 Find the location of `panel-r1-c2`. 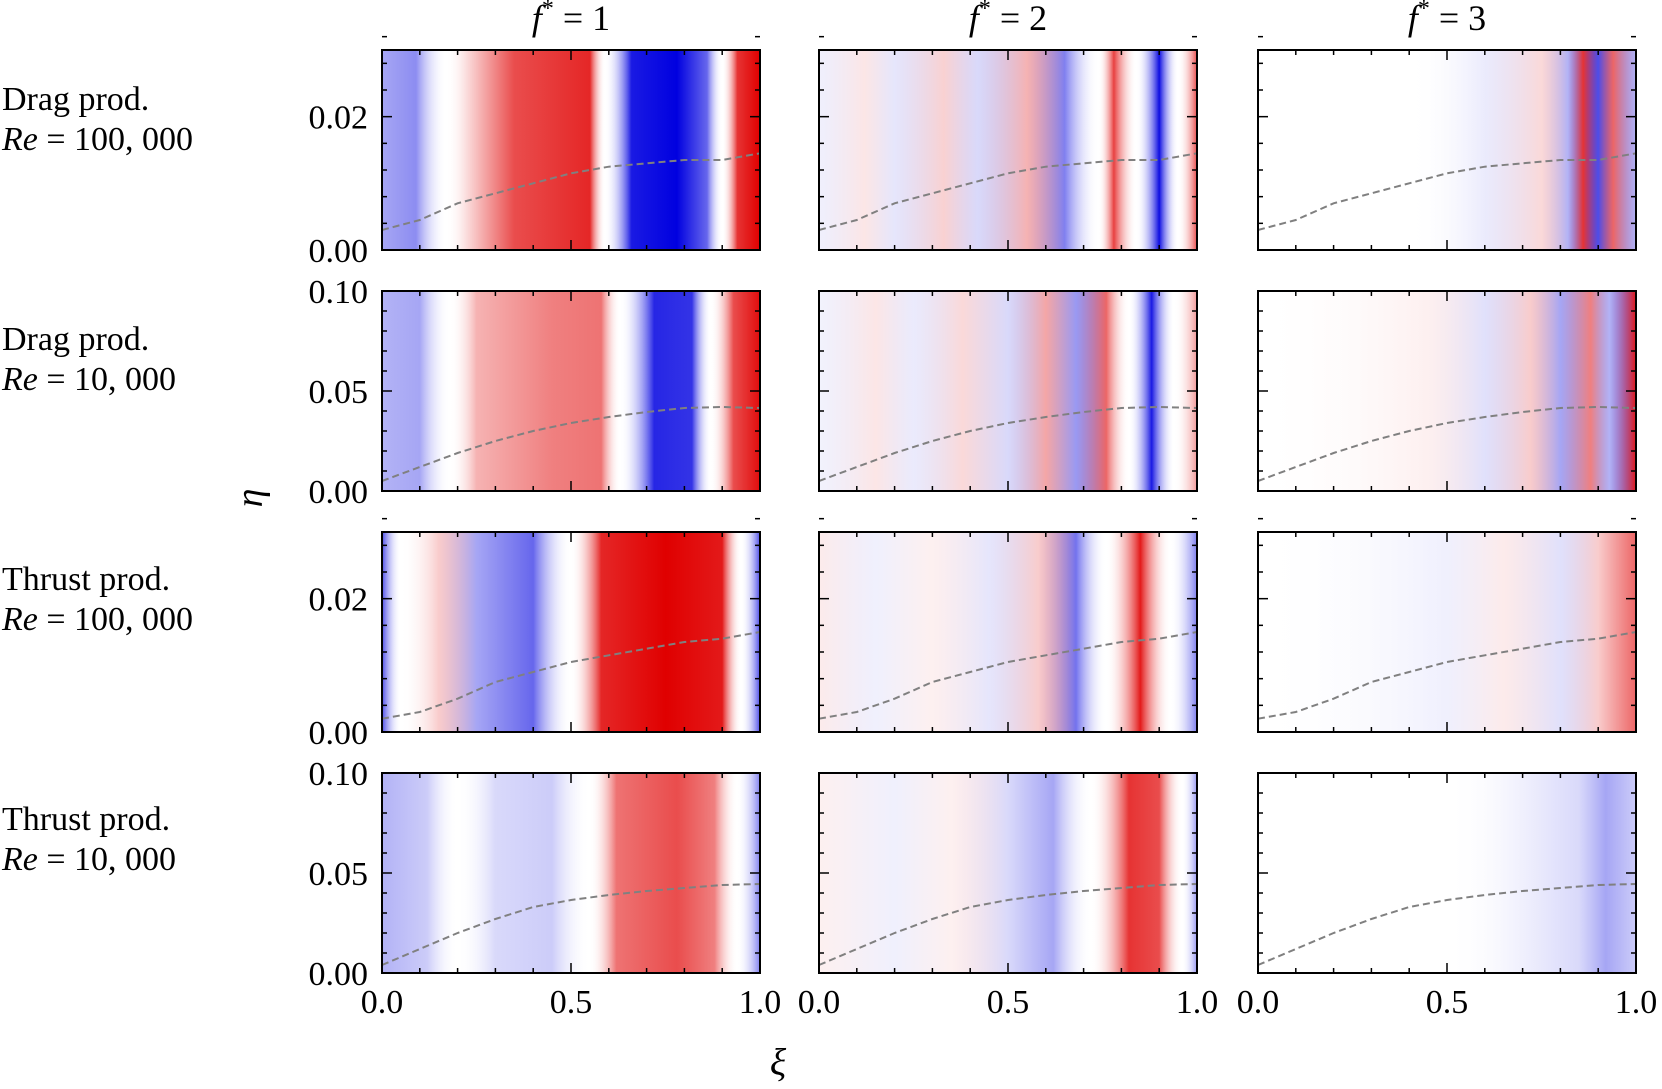

panel-r1-c2 is located at coordinates (1008, 143).